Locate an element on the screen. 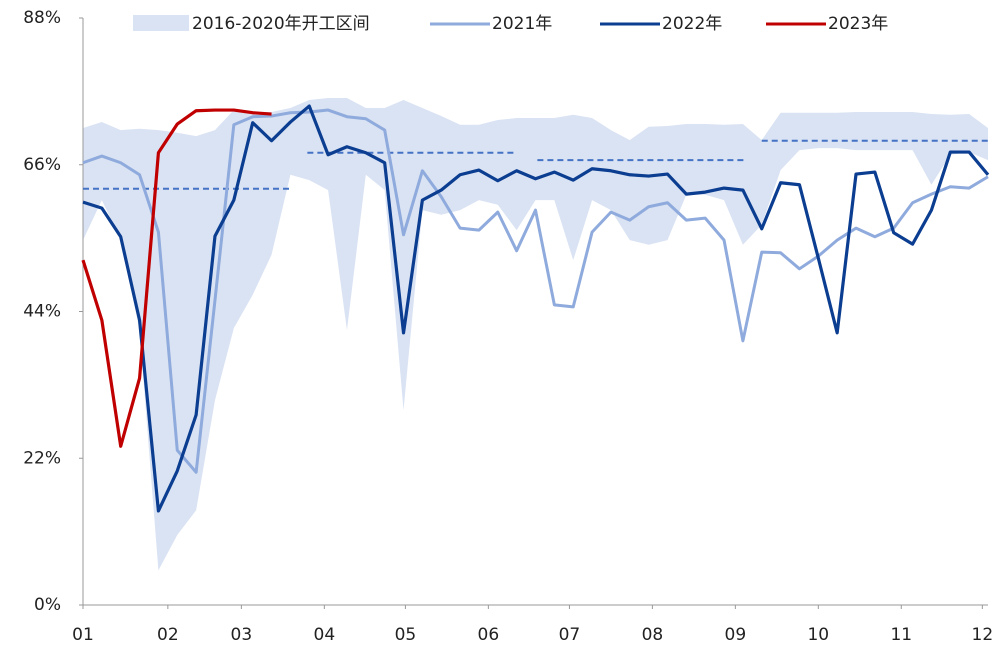 This screenshot has width=1000, height=648. x-tick-label: 07 is located at coordinates (570, 635).